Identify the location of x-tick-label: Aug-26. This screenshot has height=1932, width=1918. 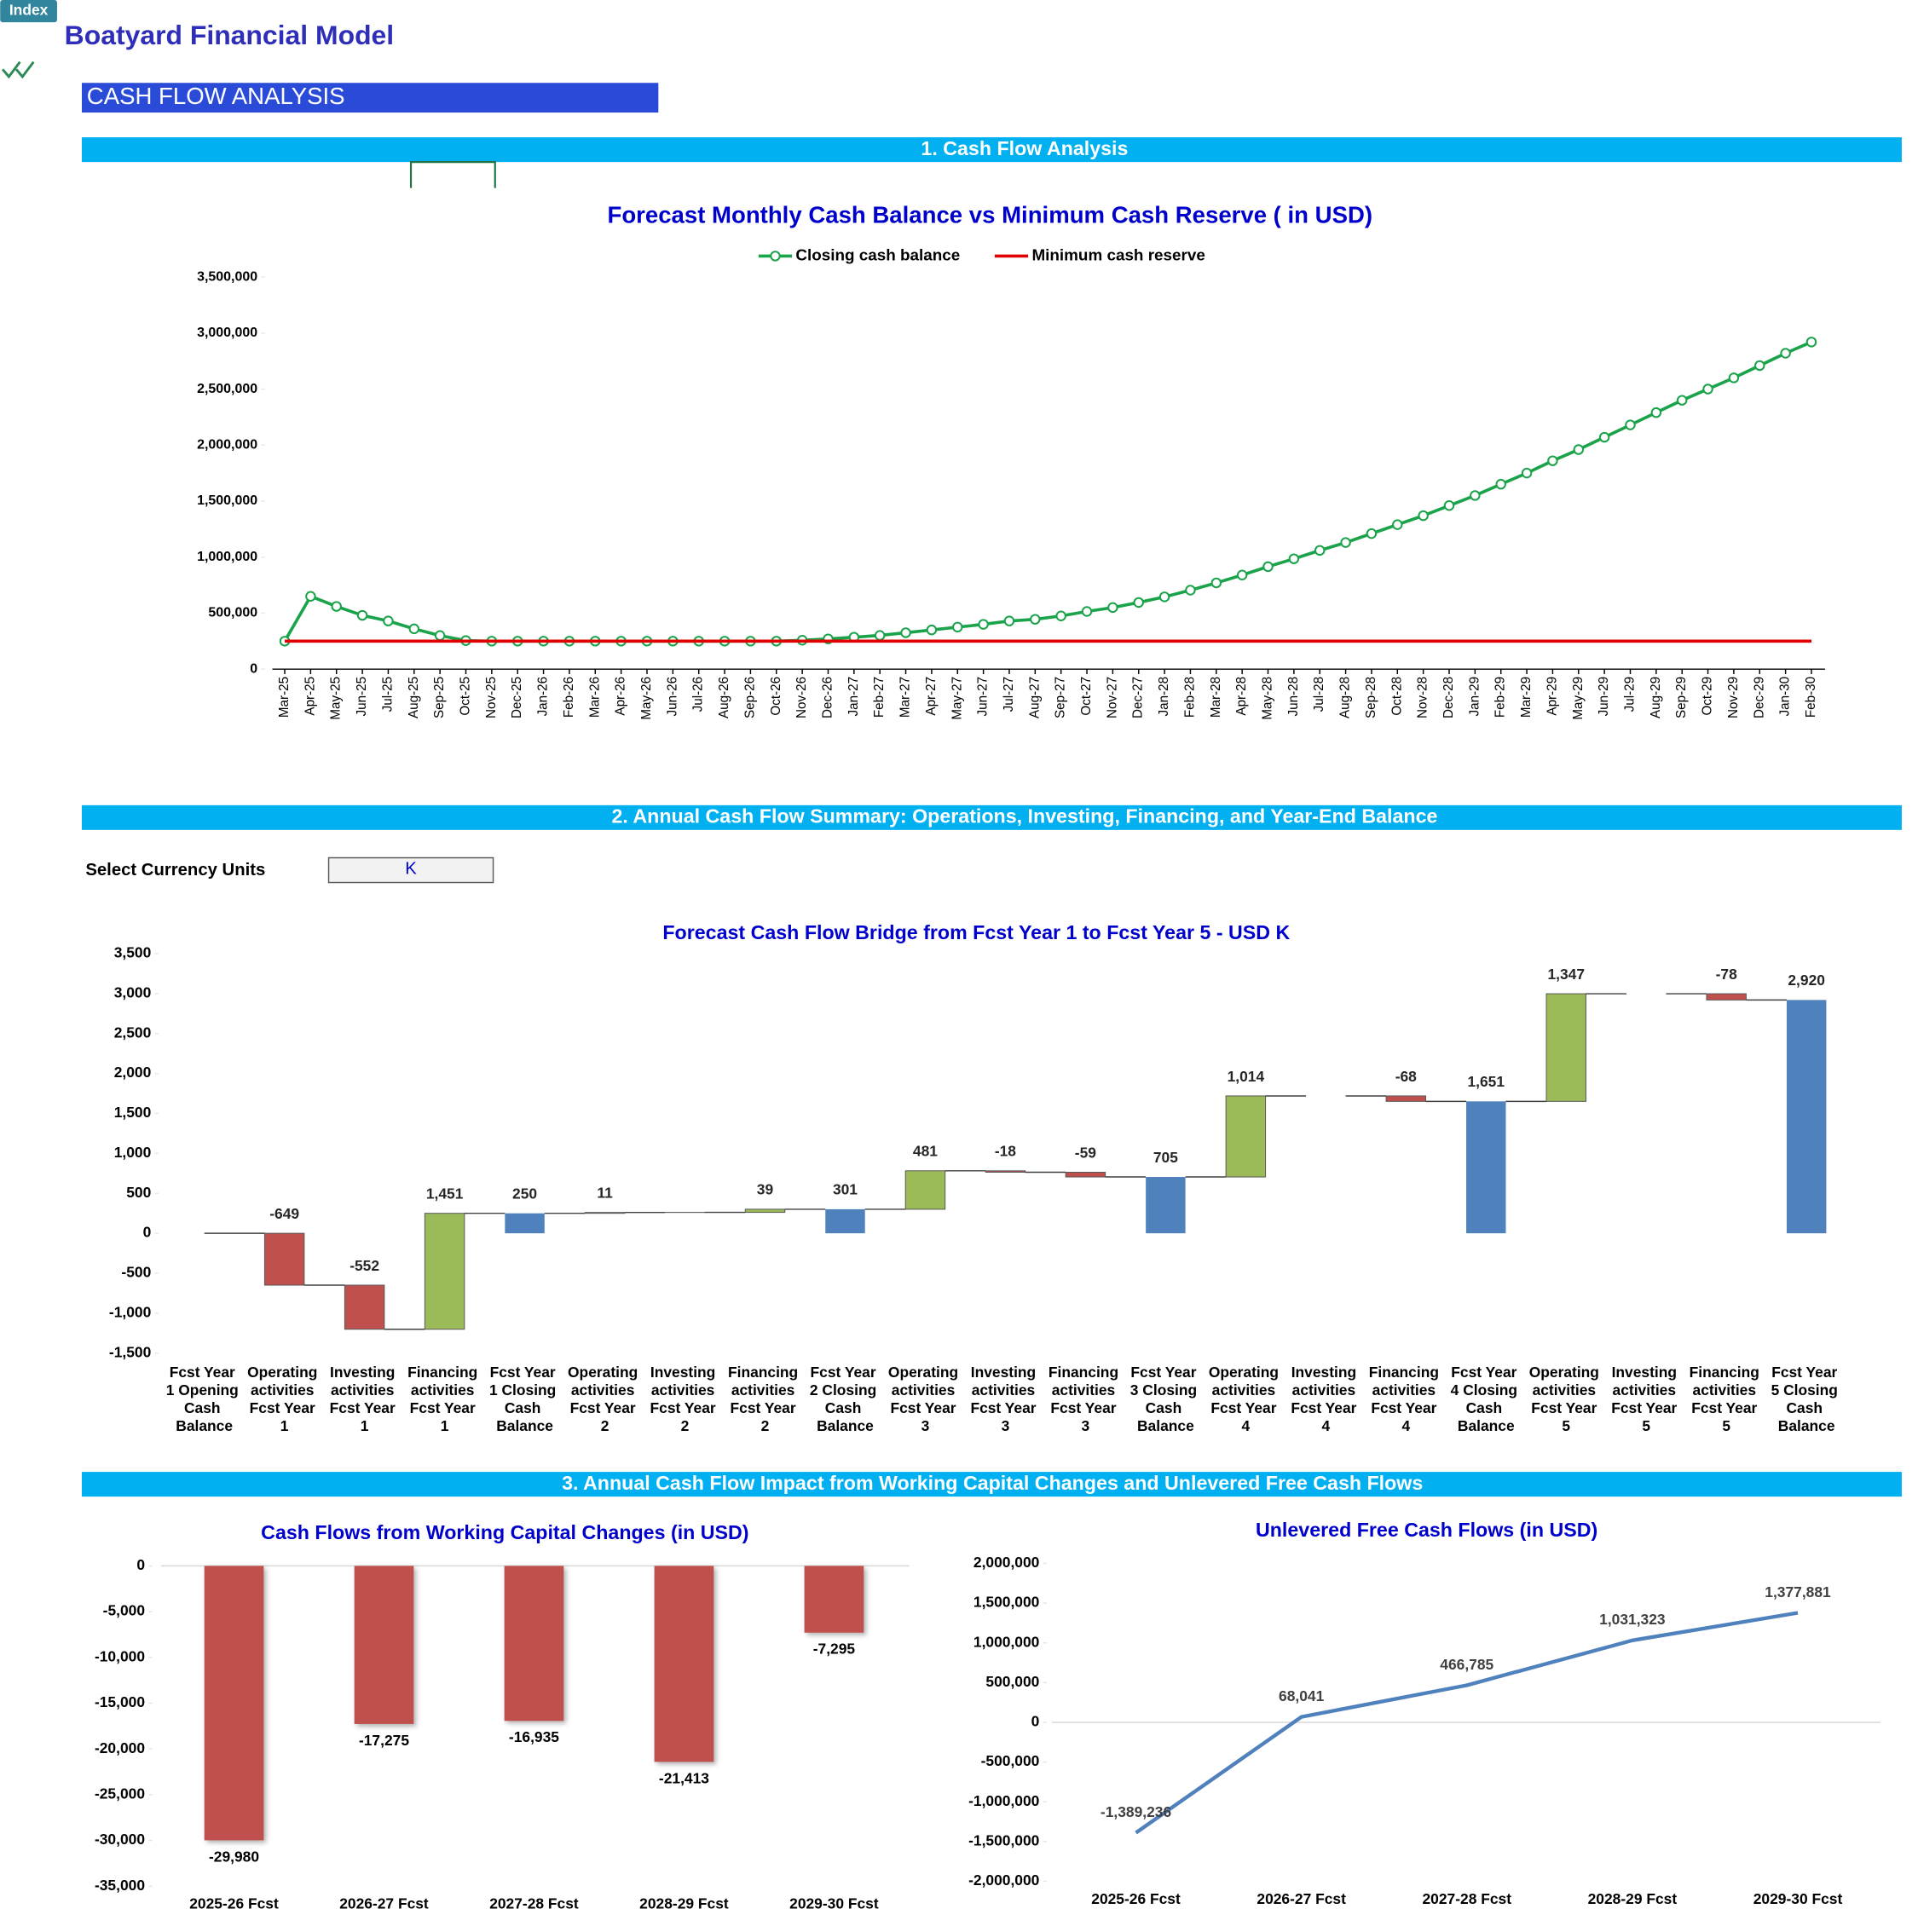
(724, 697).